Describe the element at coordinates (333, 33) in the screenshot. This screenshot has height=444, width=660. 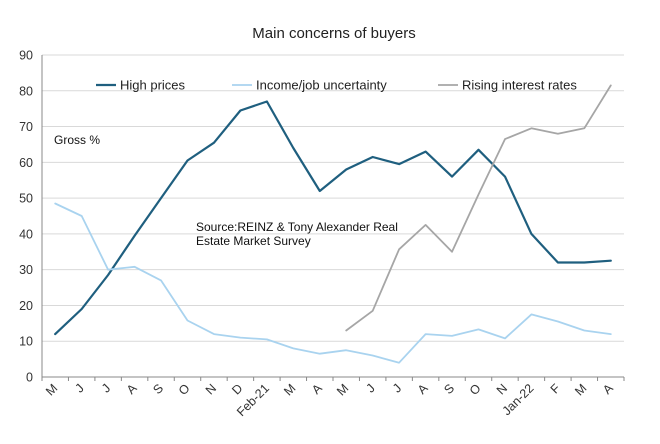
I see `chart-title: Main concerns of buyers` at that location.